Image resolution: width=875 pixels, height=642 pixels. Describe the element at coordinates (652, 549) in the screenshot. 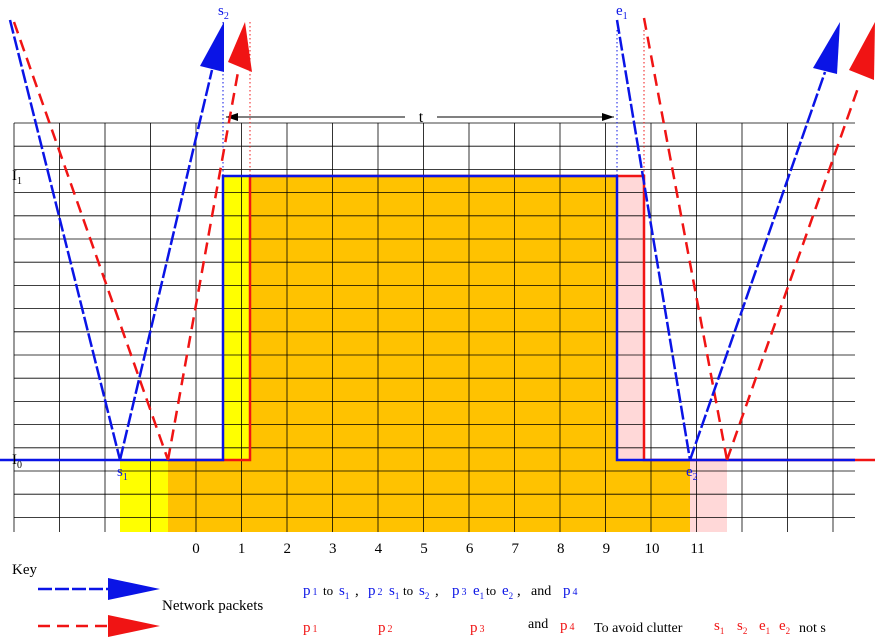

I see `x-tick-label: 10` at that location.